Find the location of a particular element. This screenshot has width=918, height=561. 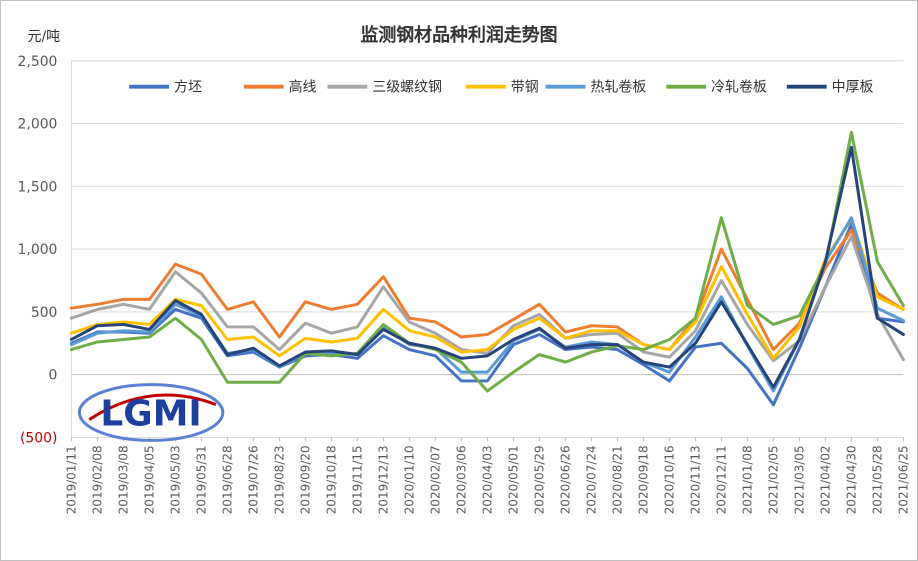

legend-label: 高线 is located at coordinates (303, 87).